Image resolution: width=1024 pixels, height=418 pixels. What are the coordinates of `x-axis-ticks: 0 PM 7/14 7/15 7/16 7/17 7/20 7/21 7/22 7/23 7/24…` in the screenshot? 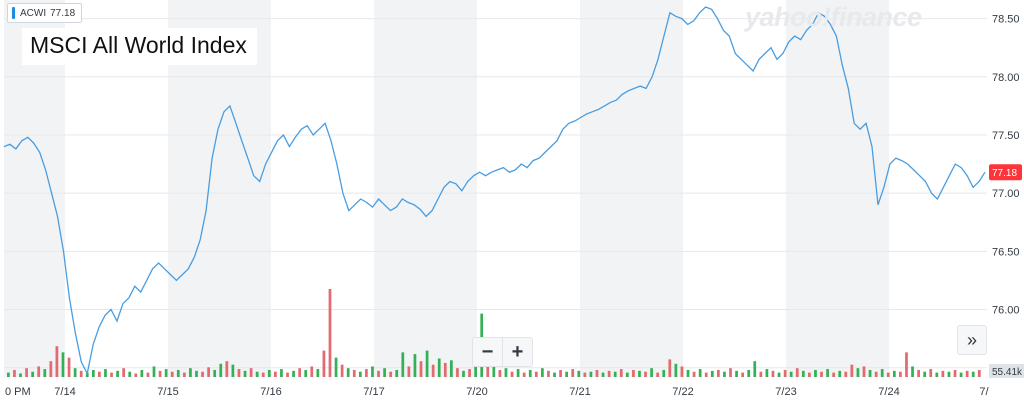 It's located at (497, 392).